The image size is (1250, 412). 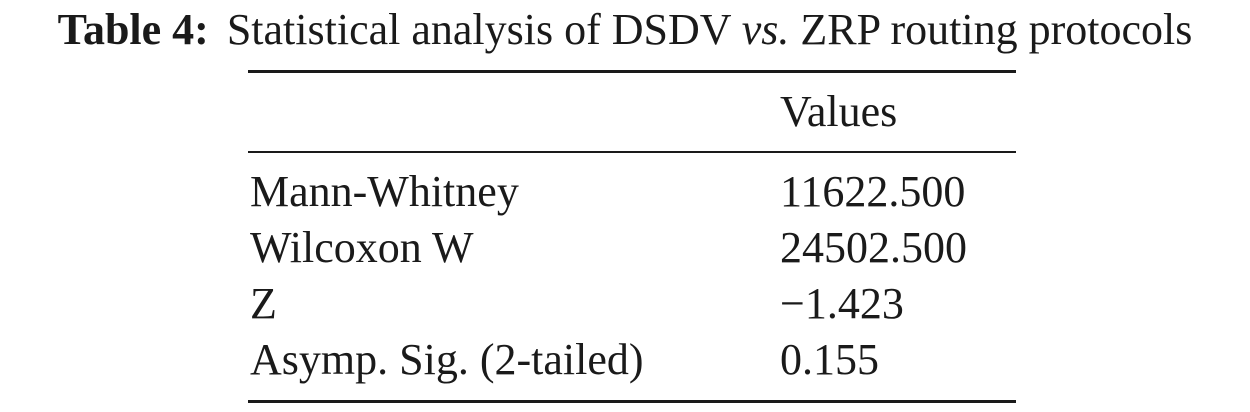 What do you see at coordinates (632, 71) in the screenshot?
I see `table-top-rule` at bounding box center [632, 71].